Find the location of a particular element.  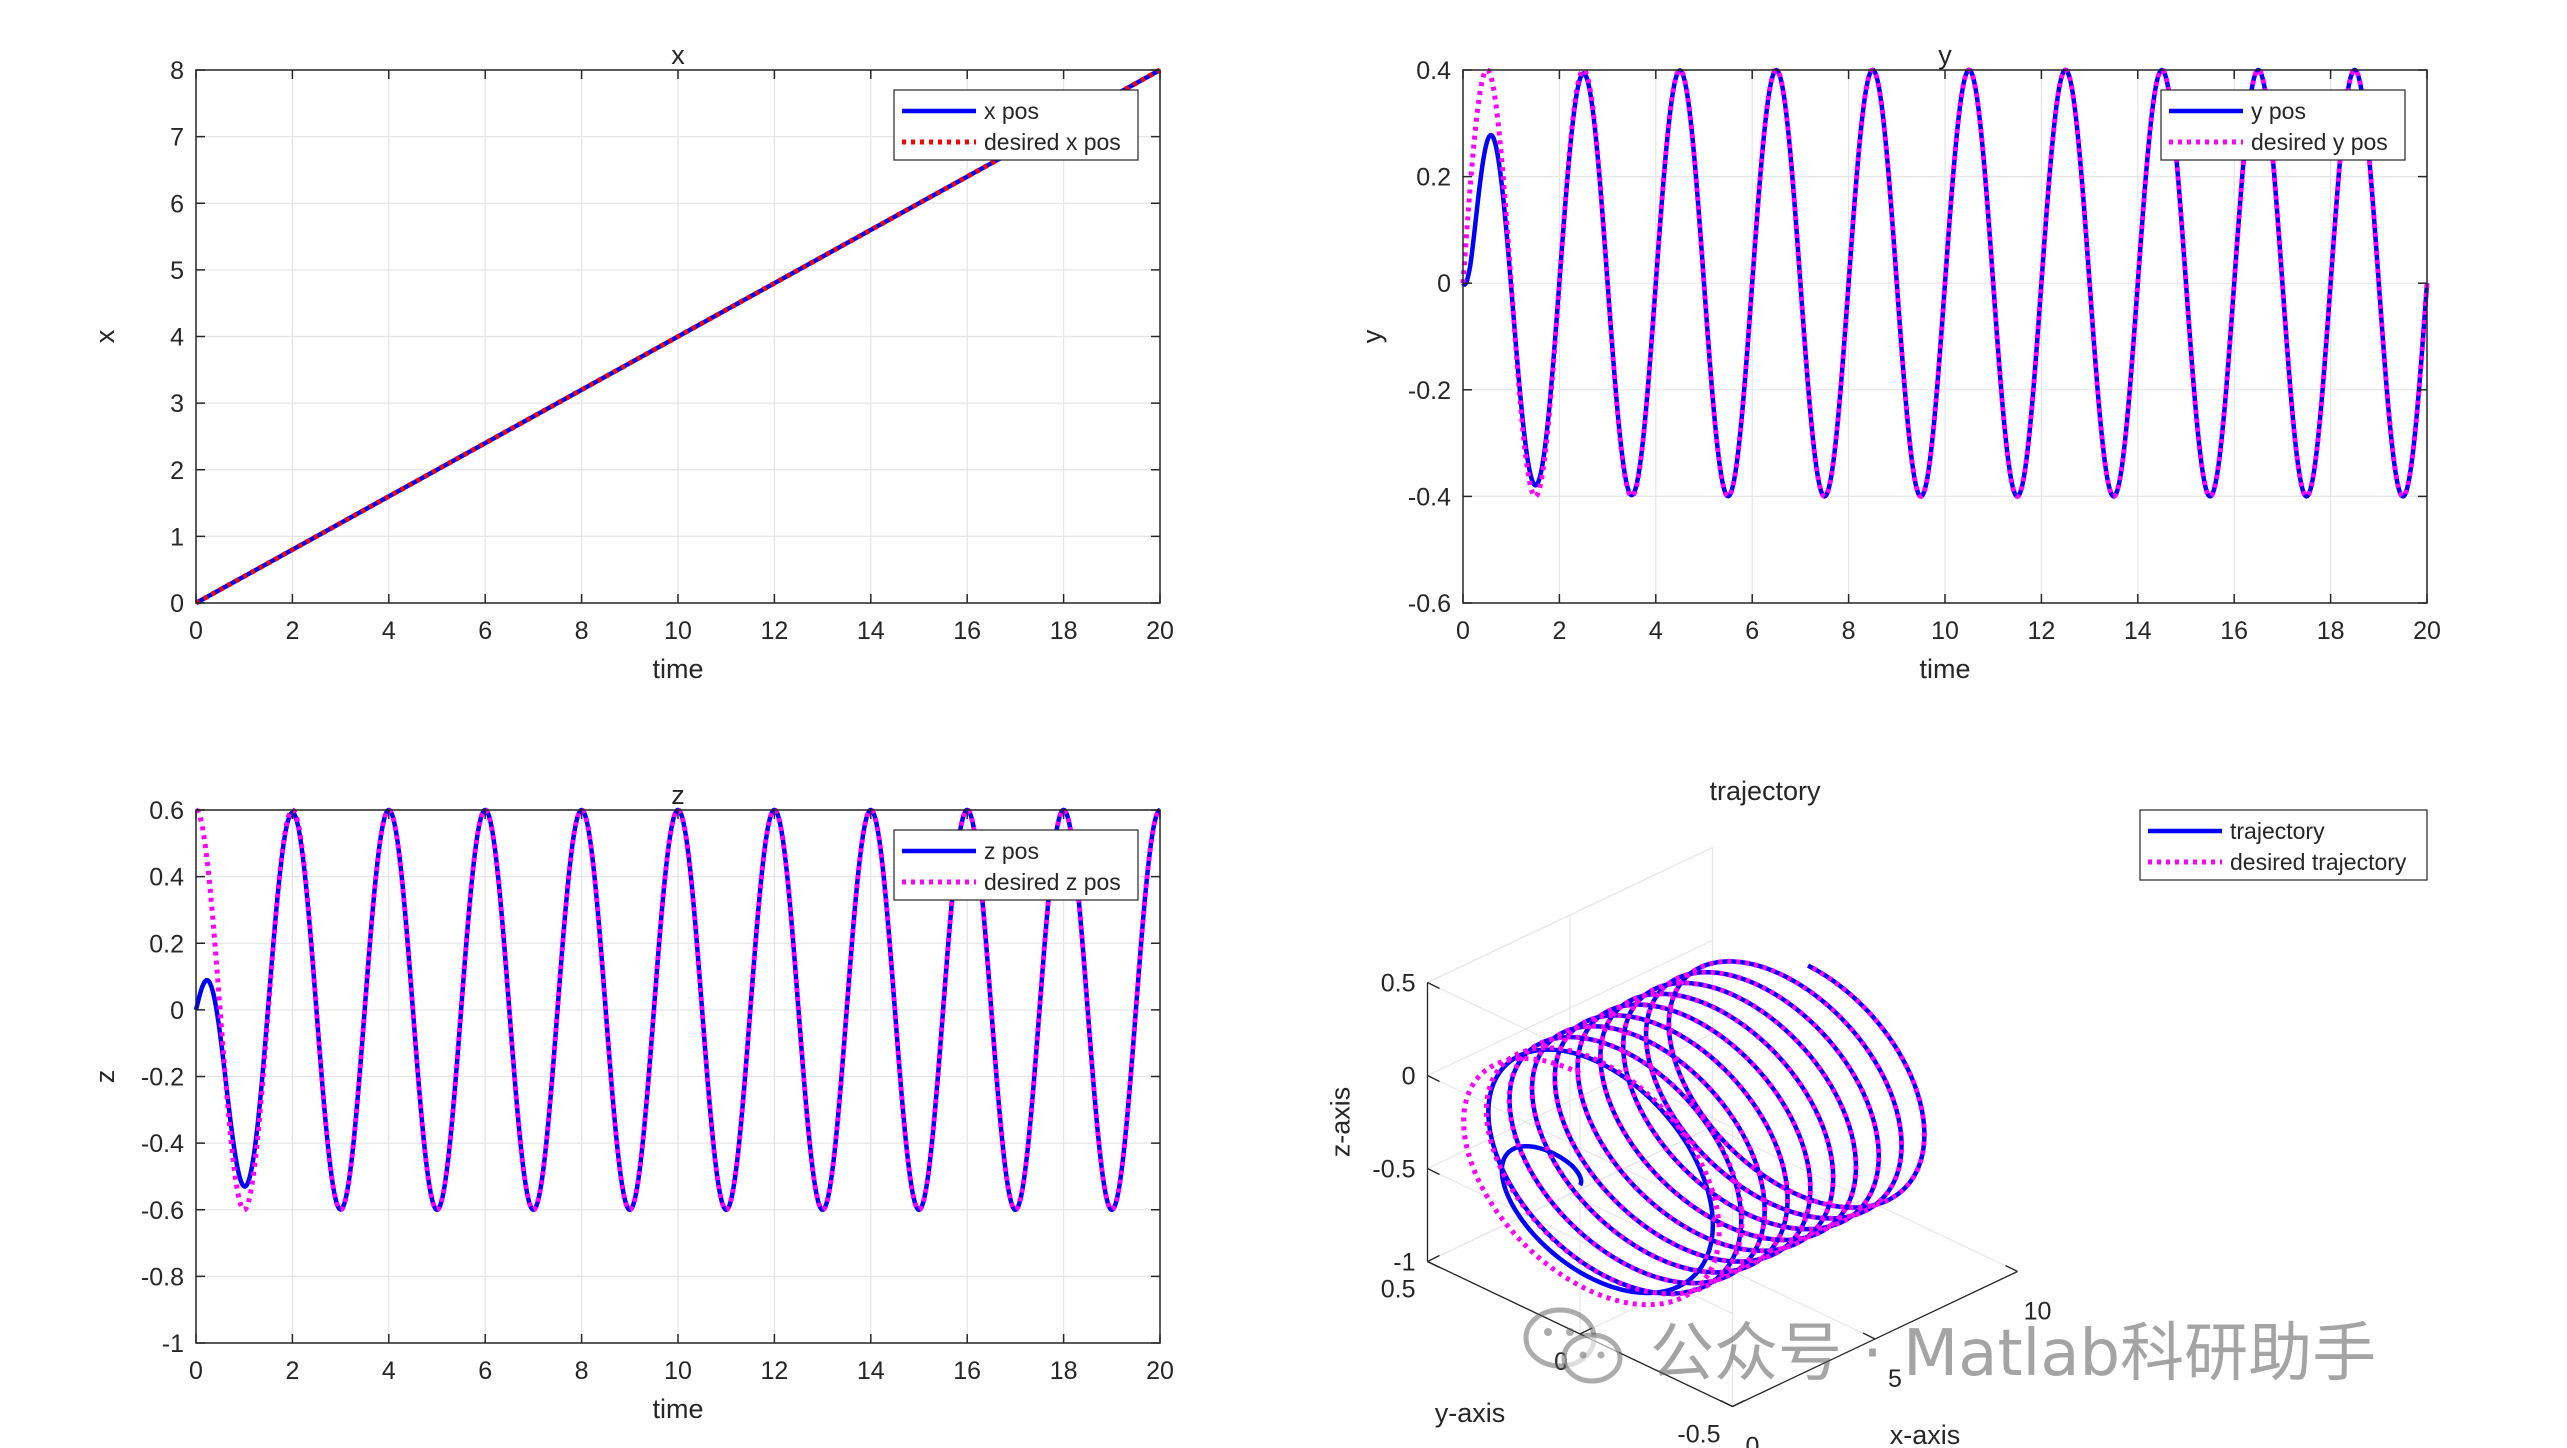

z-axis-label: z-axis is located at coordinates (1341, 1122).